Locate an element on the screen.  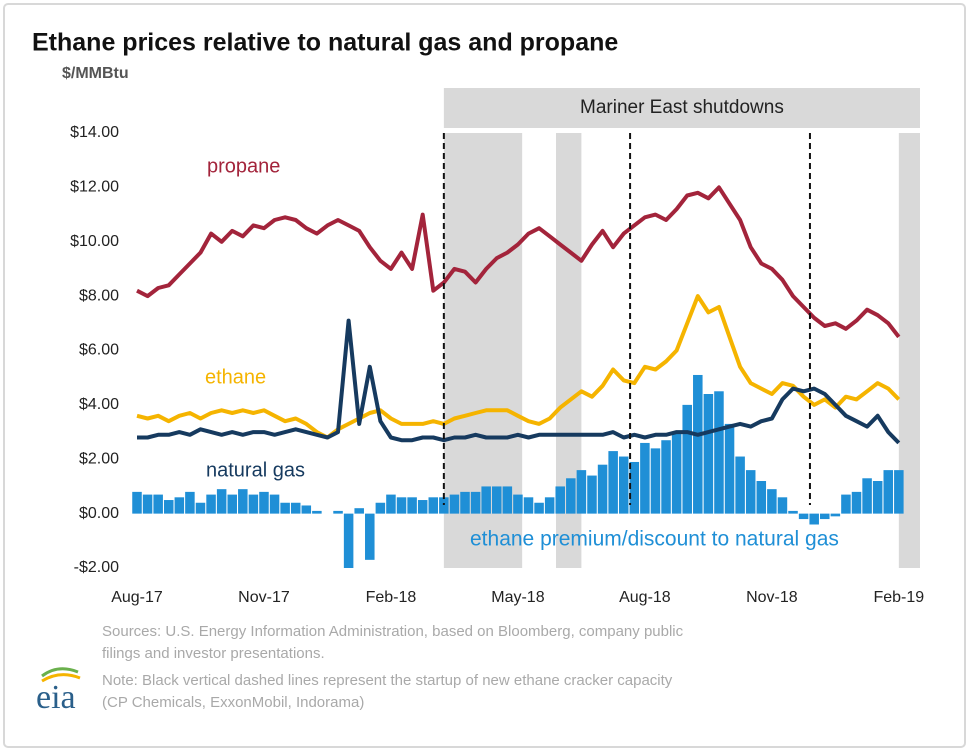
shutdown-banner is located at coordinates (681, 108).